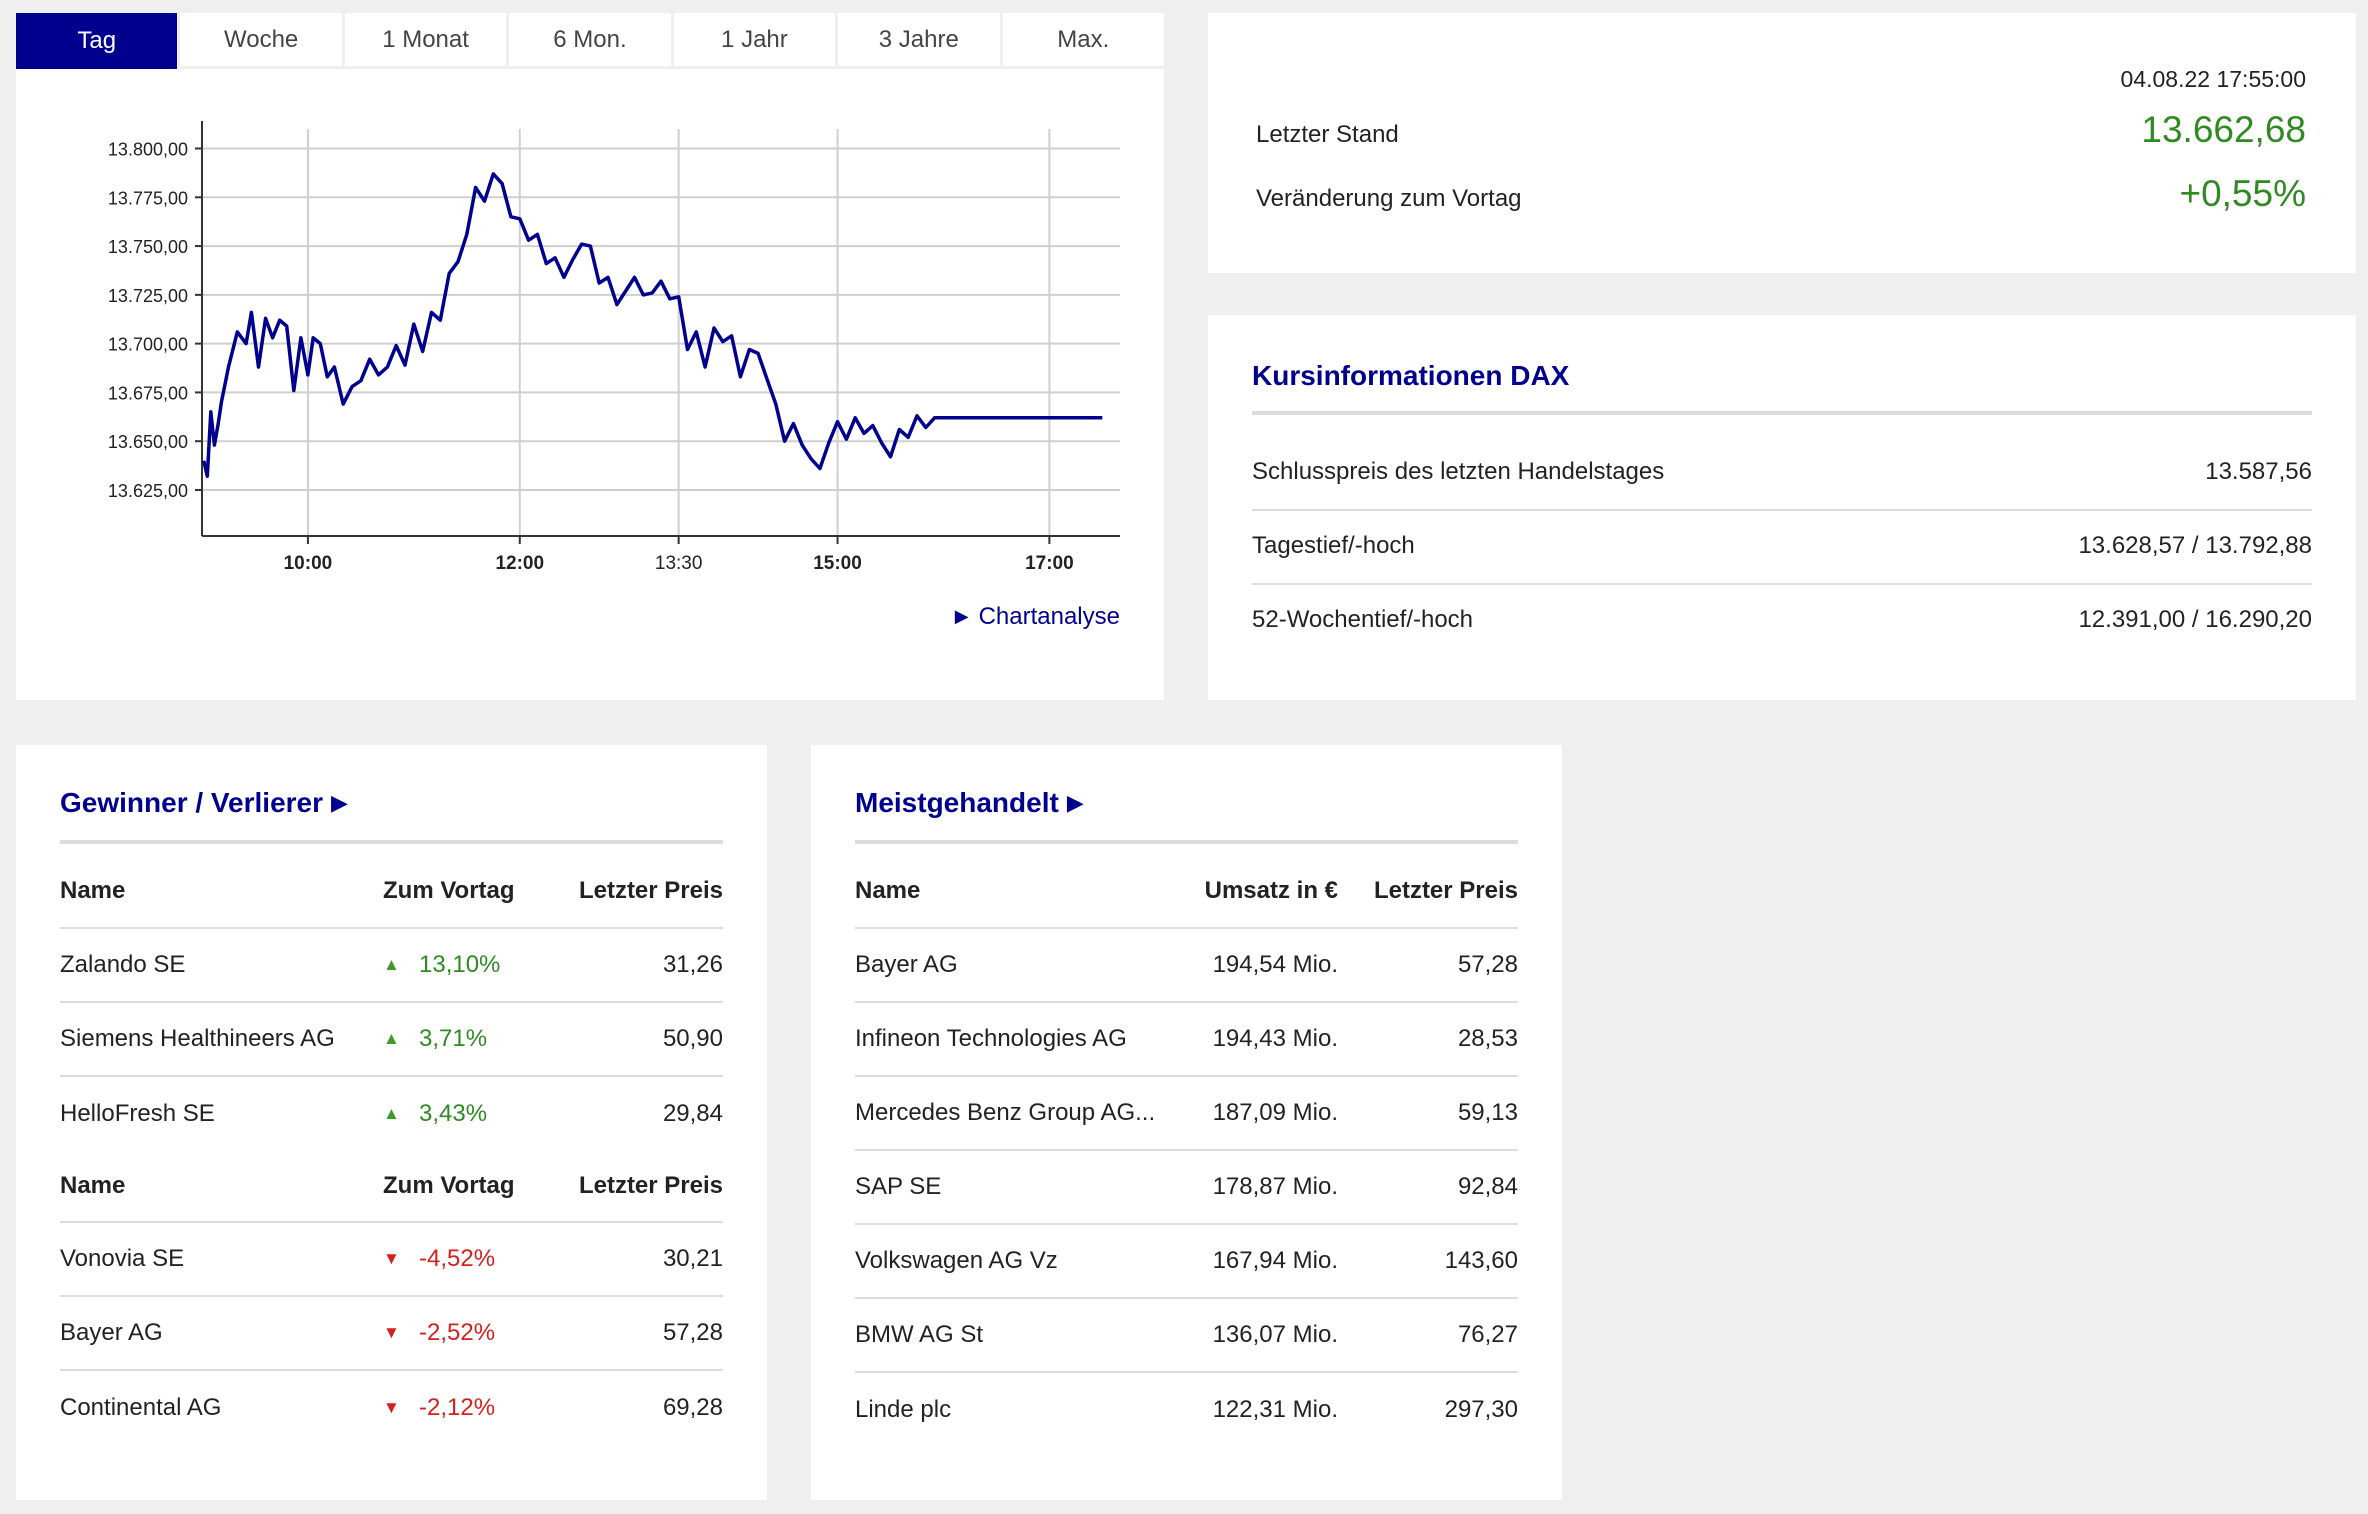 This screenshot has width=2368, height=1514. Describe the element at coordinates (308, 561) in the screenshot. I see `x-tick-label: 10:00` at that location.